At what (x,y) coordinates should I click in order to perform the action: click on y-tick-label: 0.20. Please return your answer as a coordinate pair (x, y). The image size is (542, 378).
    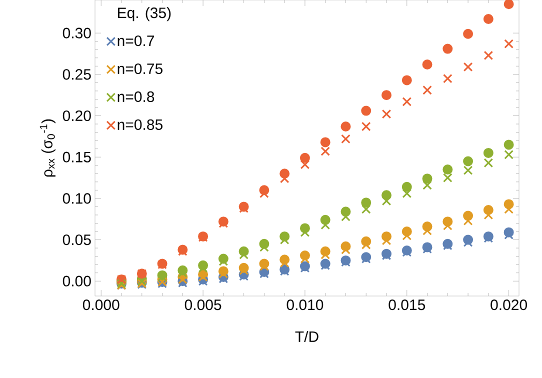
    Looking at the image, I should click on (76, 116).